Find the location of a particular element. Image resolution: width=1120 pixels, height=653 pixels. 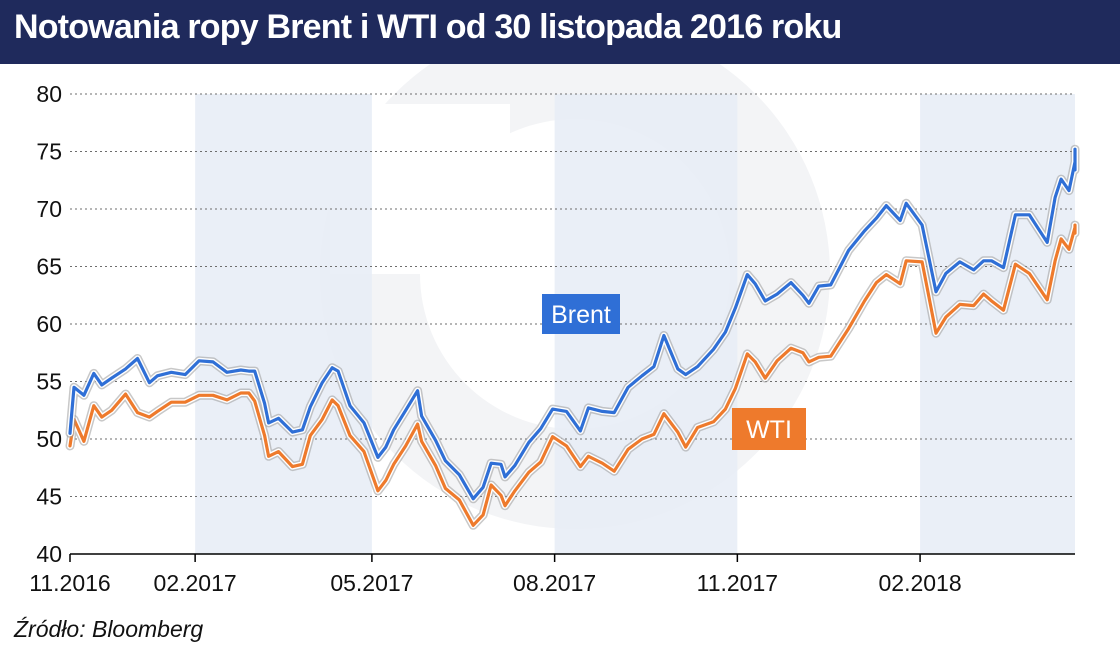

y-tick-label-60: 60 is located at coordinates (49, 324).